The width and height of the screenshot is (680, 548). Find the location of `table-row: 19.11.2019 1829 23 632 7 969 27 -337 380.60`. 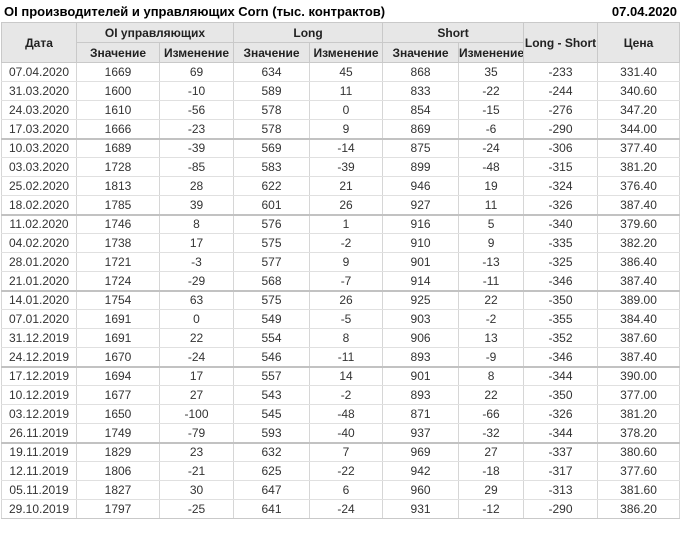

table-row: 19.11.2019 1829 23 632 7 969 27 -337 380.60 is located at coordinates (340, 452).